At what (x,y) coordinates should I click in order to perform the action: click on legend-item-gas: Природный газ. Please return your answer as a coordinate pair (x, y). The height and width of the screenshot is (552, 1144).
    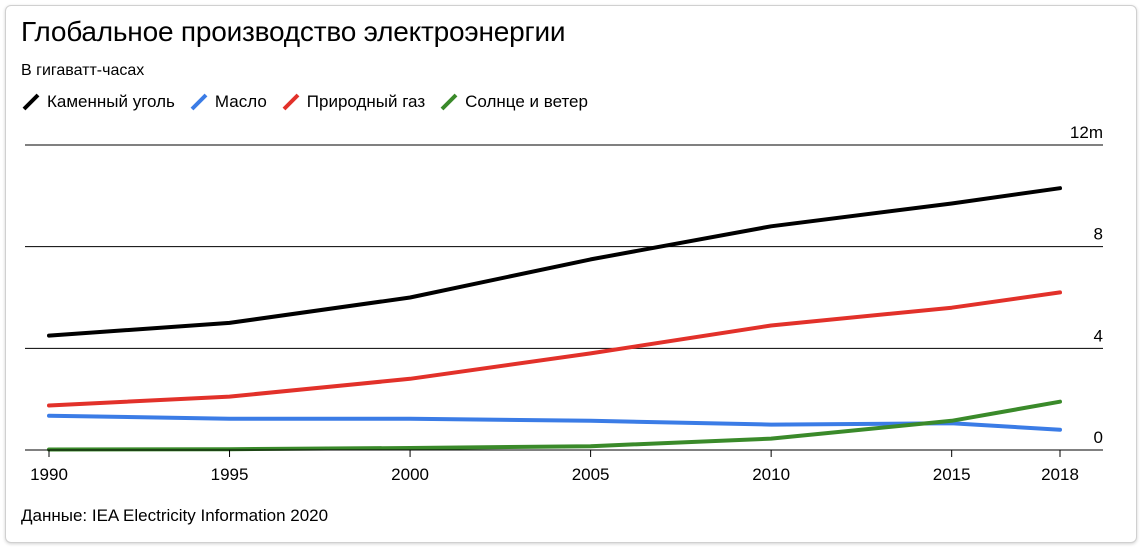
    Looking at the image, I should click on (353, 102).